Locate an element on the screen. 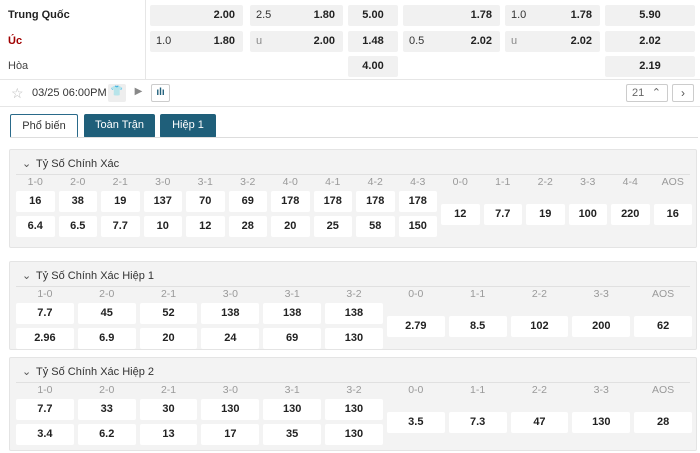  draw-1x2-h1-cell: 2.19 is located at coordinates (650, 66).